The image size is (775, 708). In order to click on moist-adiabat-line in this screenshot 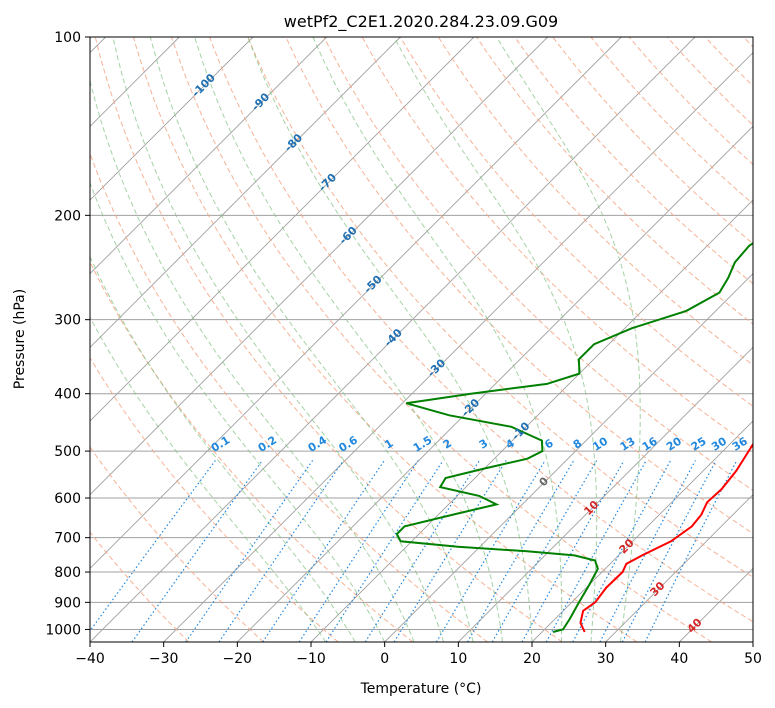, I will do `click(208, 479)`.